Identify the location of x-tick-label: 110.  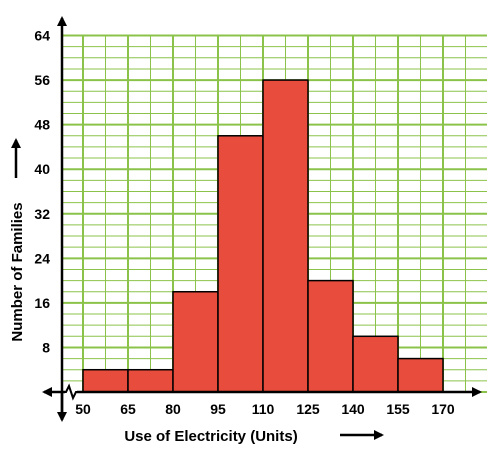
(263, 409).